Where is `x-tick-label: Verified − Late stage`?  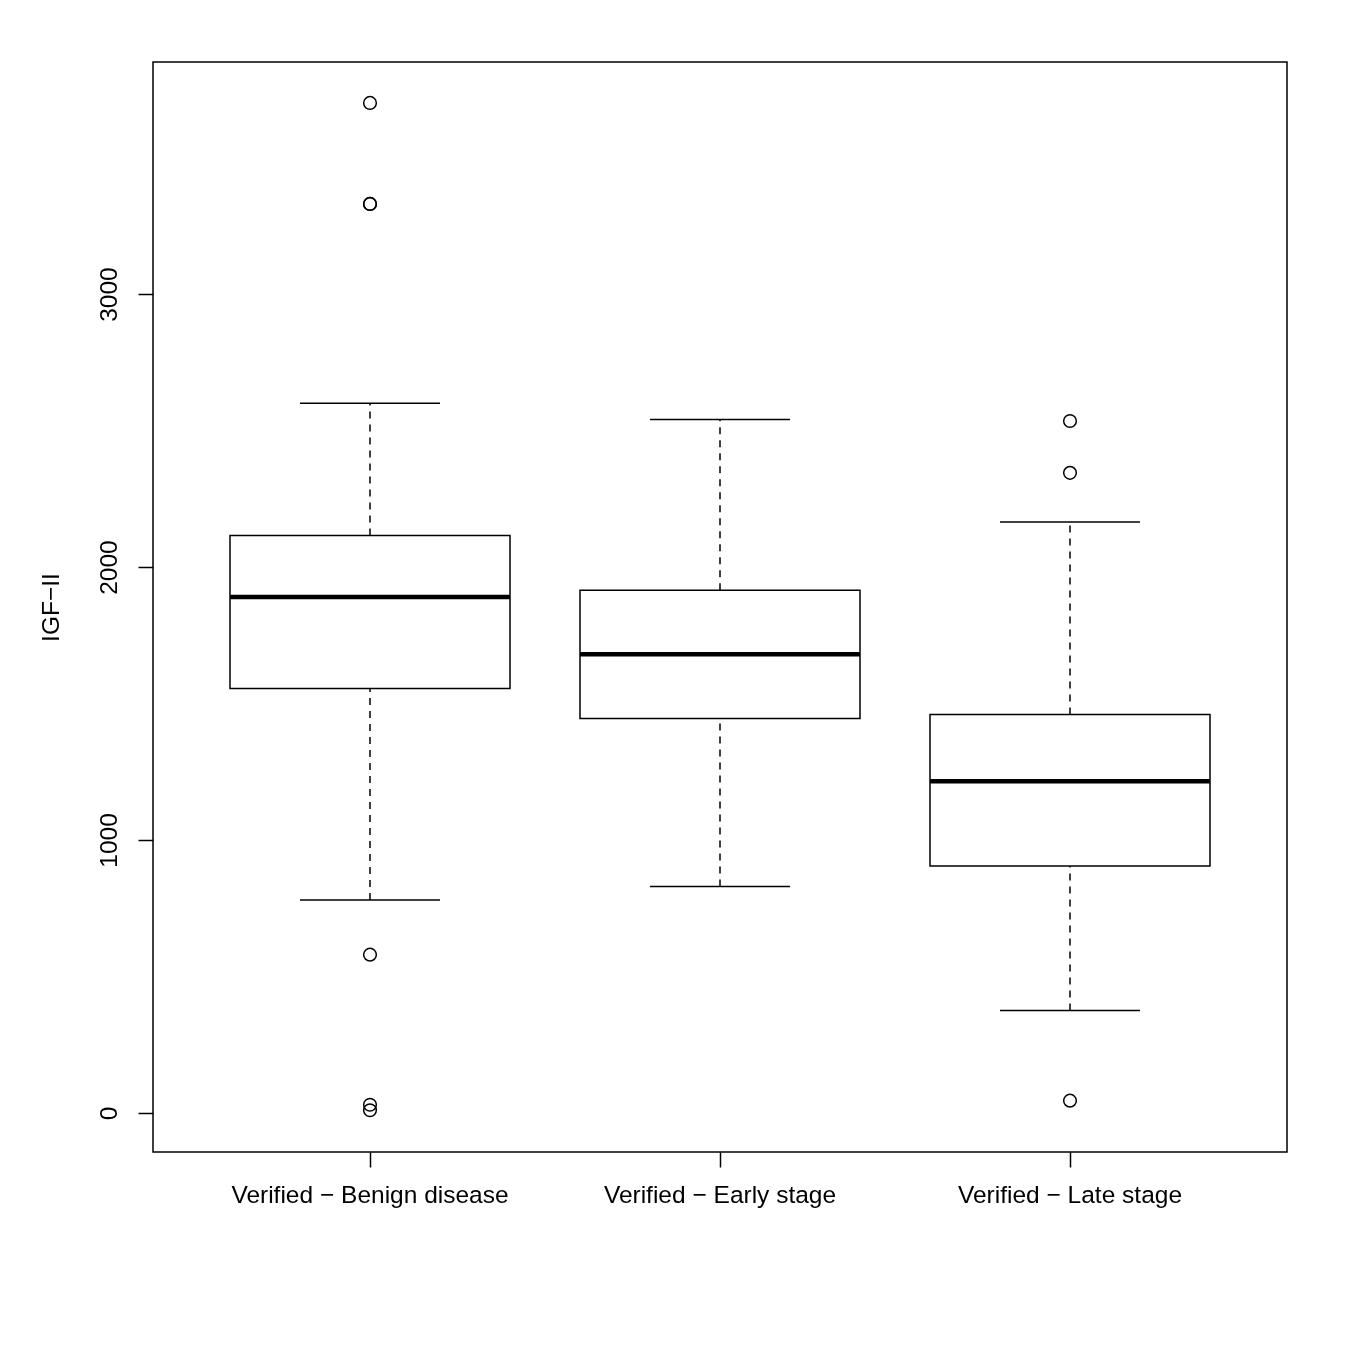 x-tick-label: Verified − Late stage is located at coordinates (1070, 1194).